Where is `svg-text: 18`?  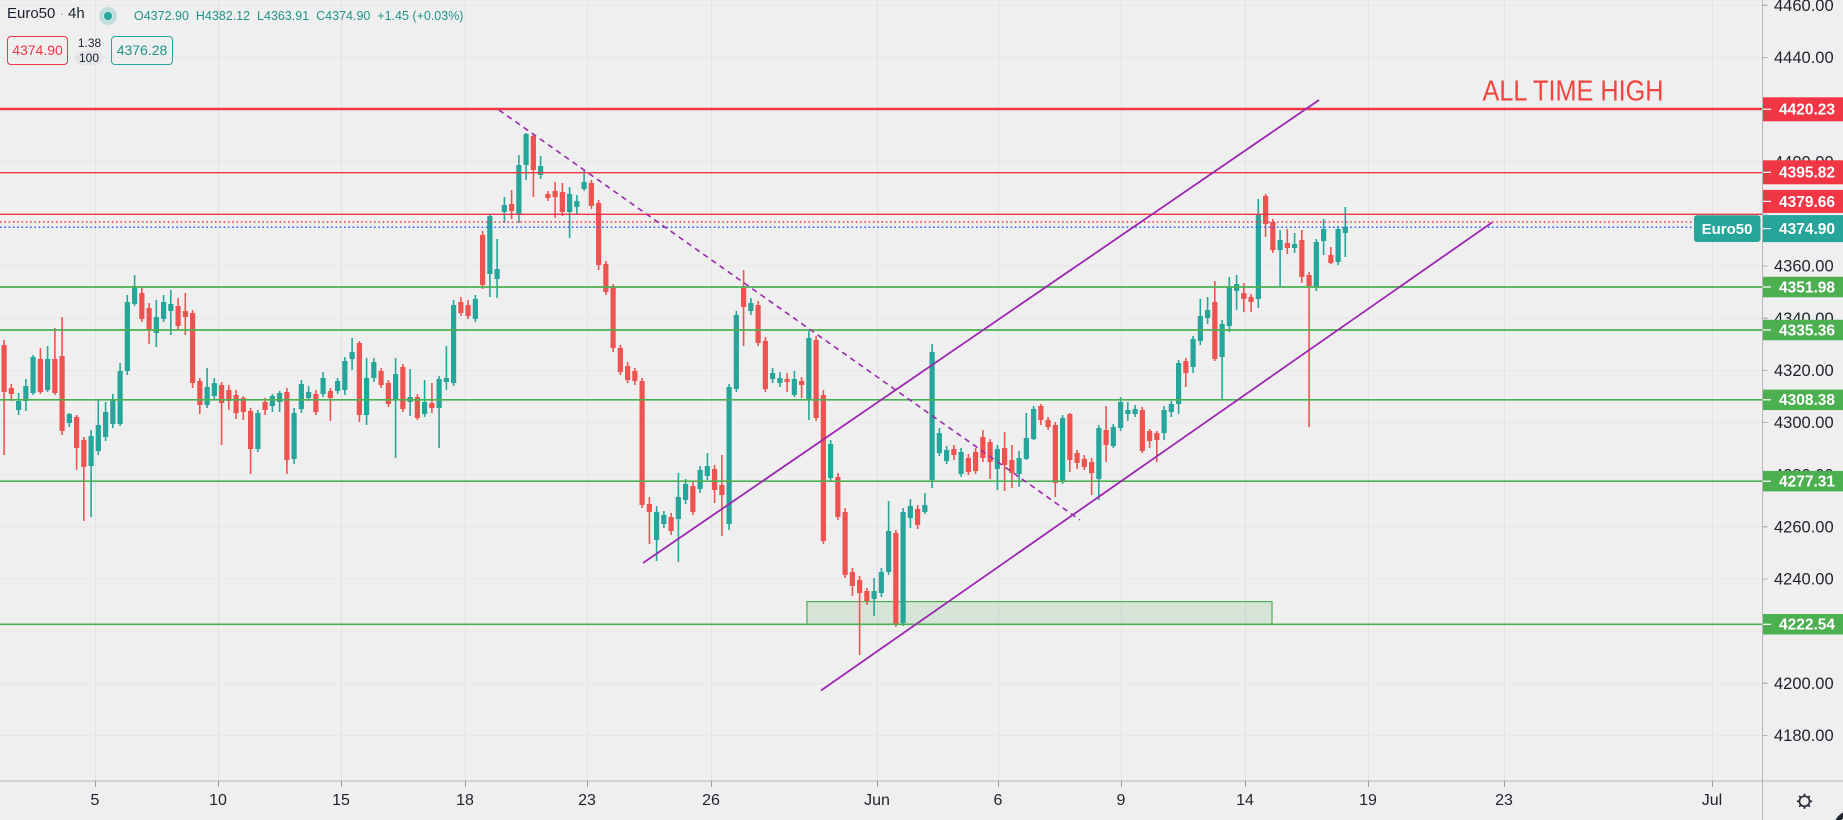
svg-text: 18 is located at coordinates (465, 800).